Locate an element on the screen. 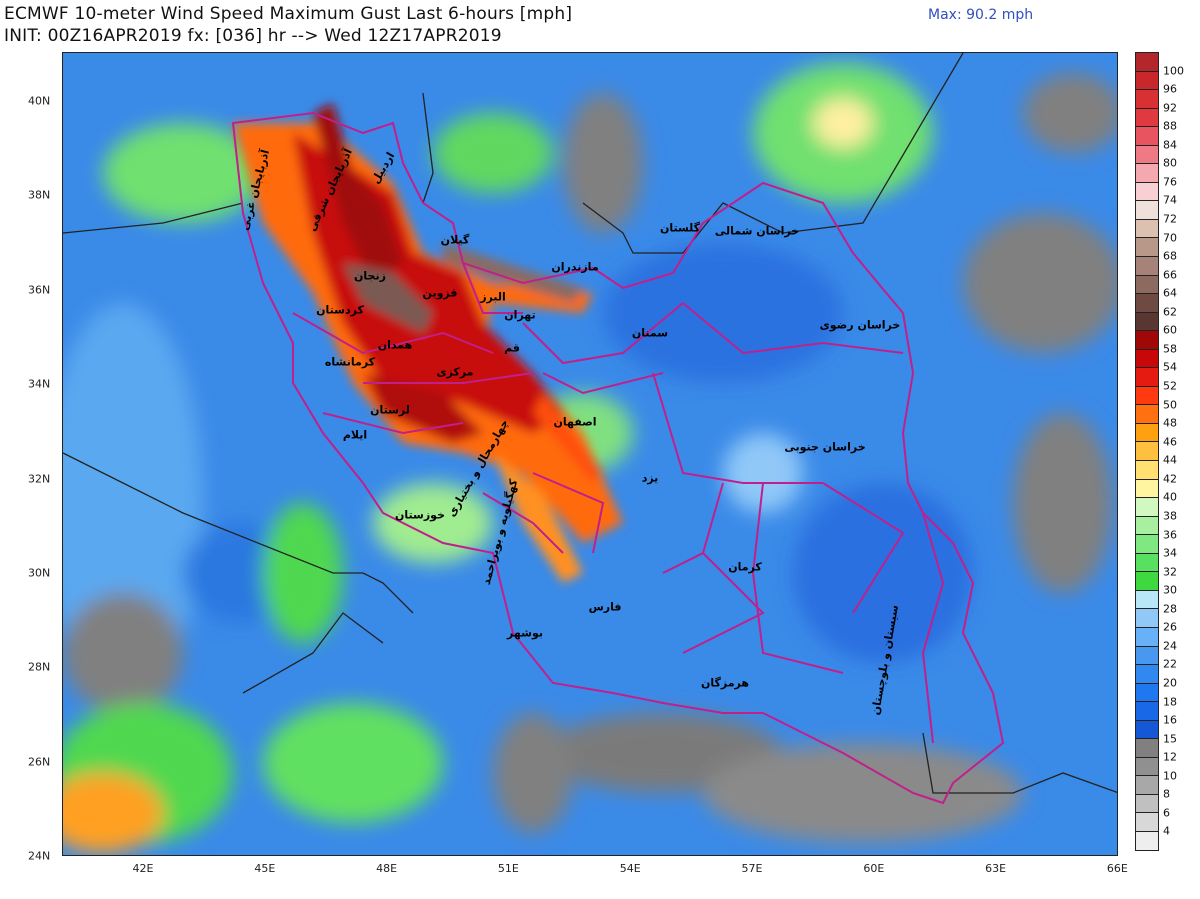 The width and height of the screenshot is (1200, 899). colorbar-label: 46 is located at coordinates (1170, 442).